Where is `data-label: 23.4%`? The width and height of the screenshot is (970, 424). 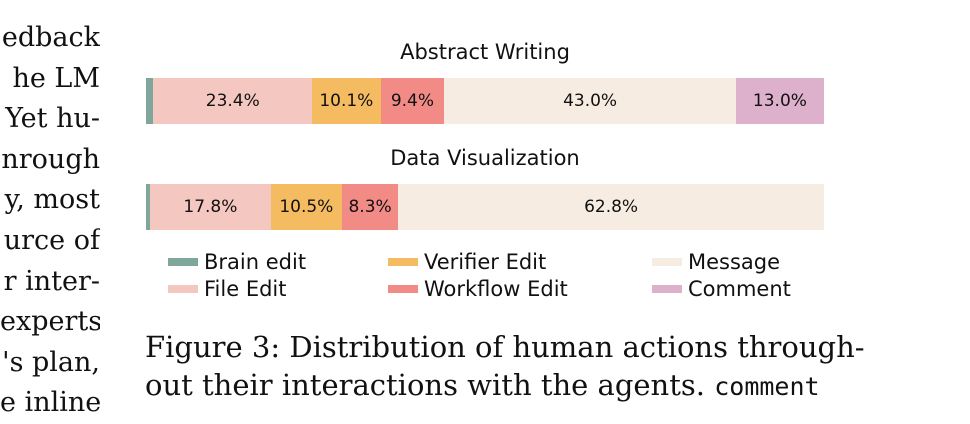
data-label: 23.4% is located at coordinates (232, 101).